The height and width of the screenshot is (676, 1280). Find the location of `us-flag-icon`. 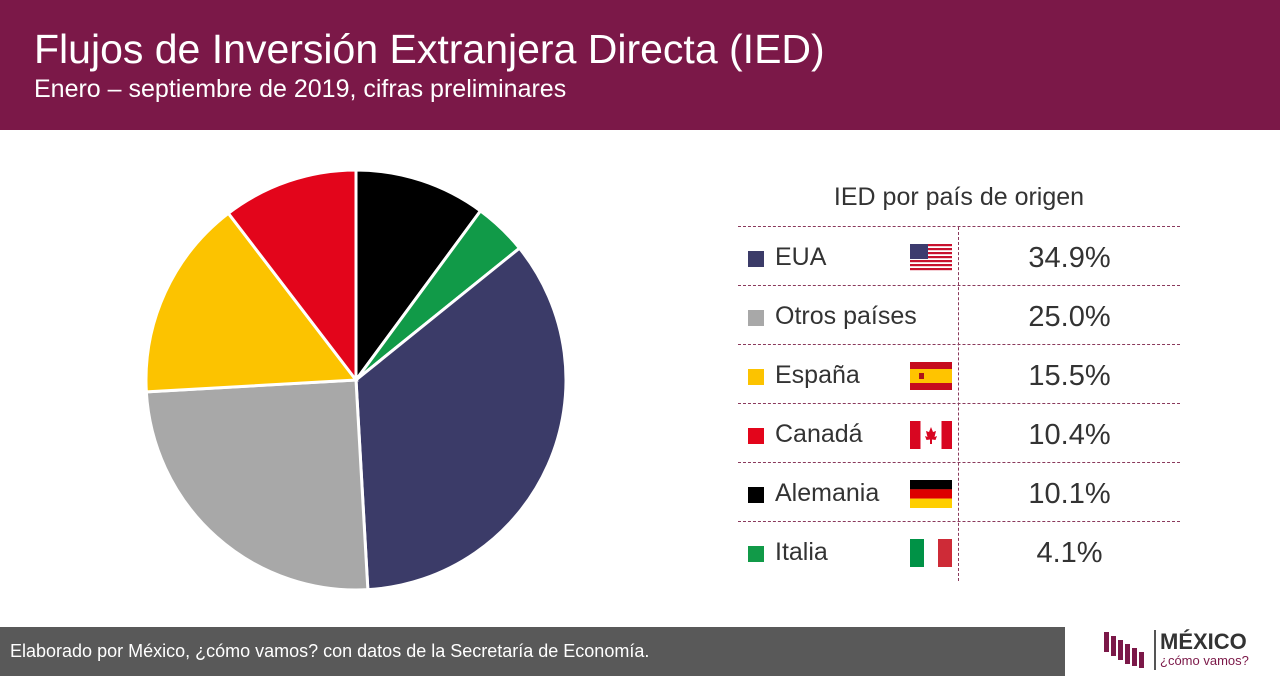

us-flag-icon is located at coordinates (931, 258).